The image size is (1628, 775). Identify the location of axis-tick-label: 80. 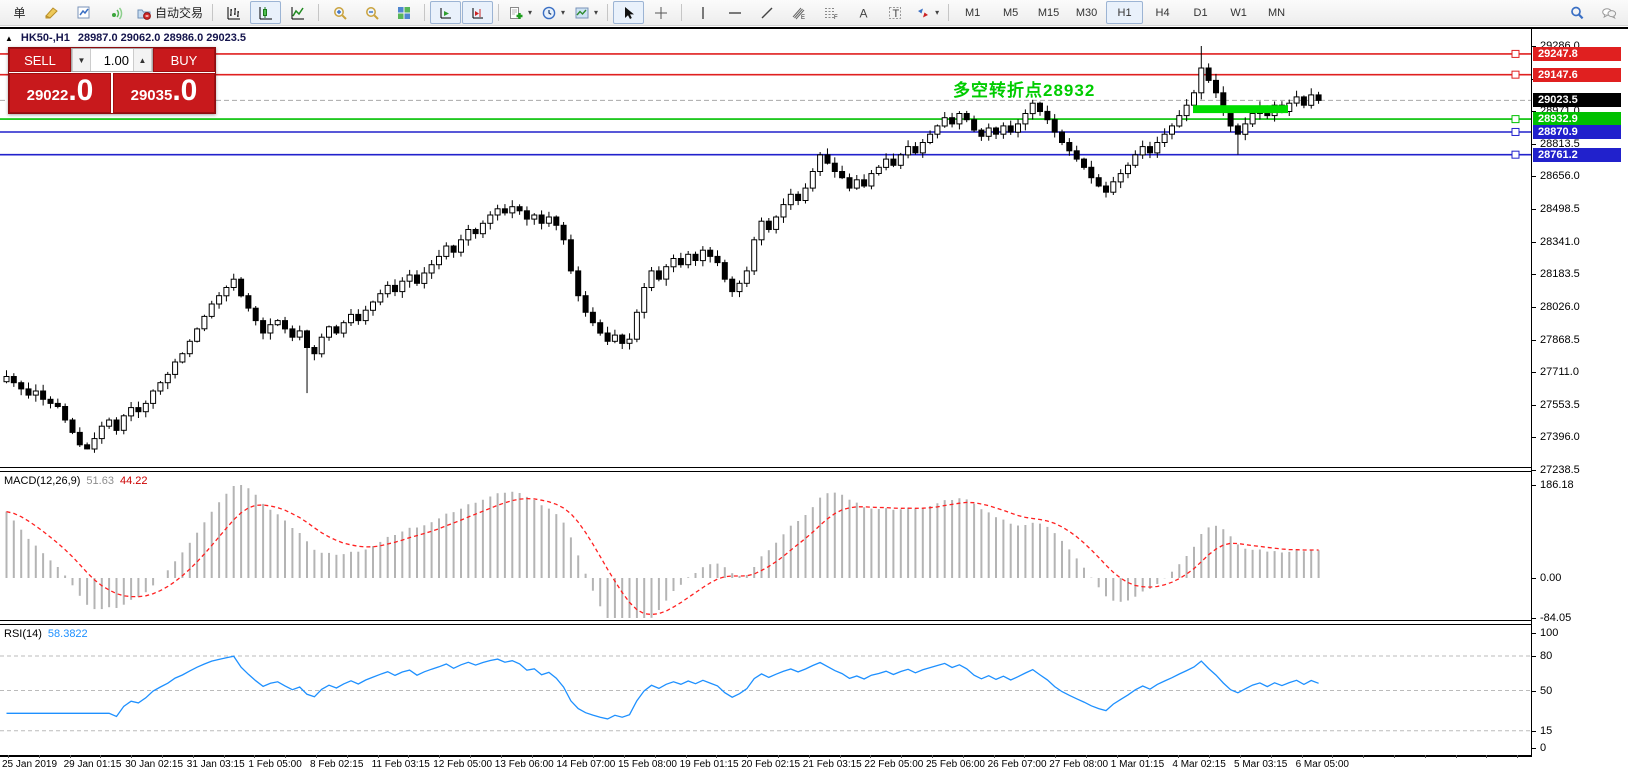
(1546, 656).